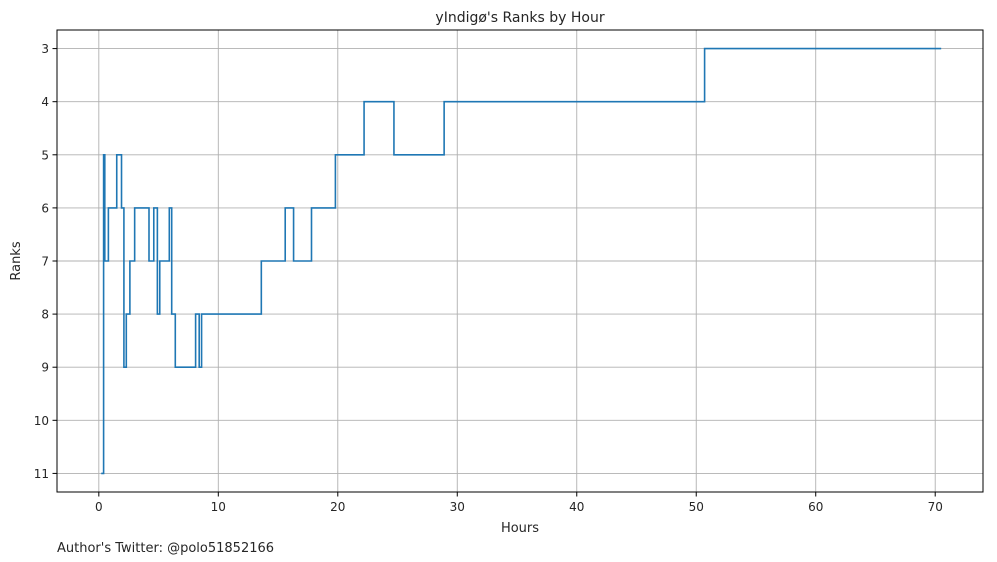  What do you see at coordinates (45, 315) in the screenshot?
I see `y-tick-label: 8` at bounding box center [45, 315].